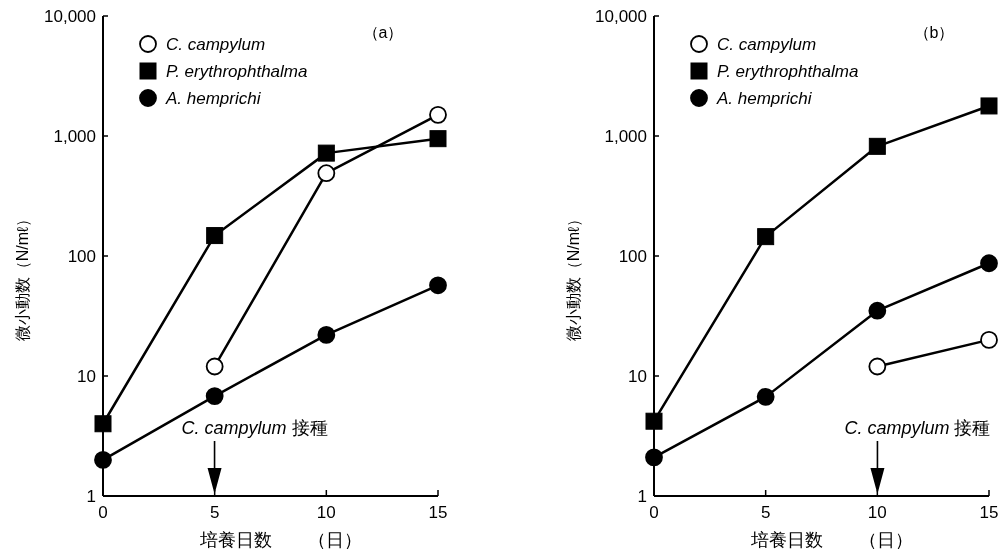 The image size is (1005, 559). What do you see at coordinates (934, 32) in the screenshot?
I see `text: （b）` at bounding box center [934, 32].